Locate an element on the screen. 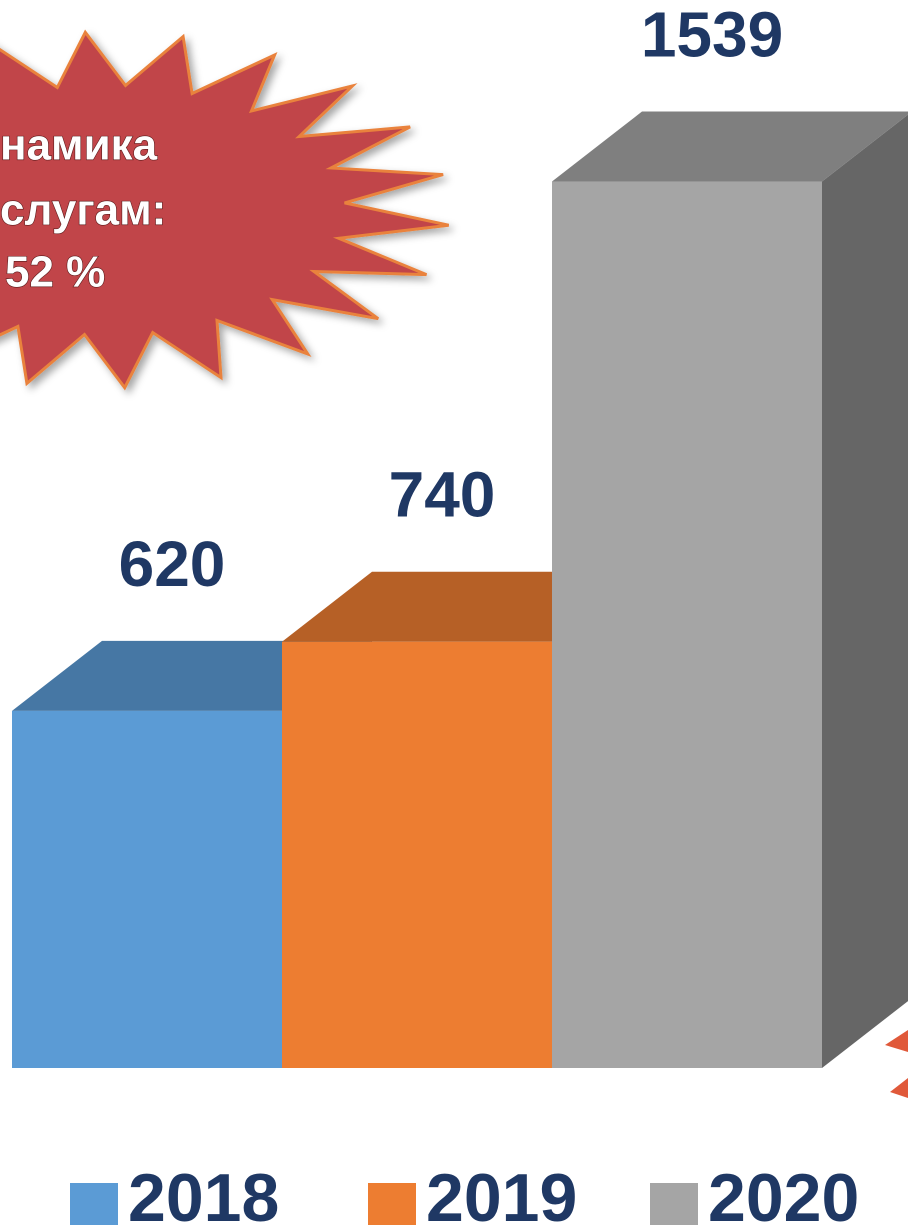 The image size is (908, 1229). annotation: 52 % is located at coordinates (55, 272).